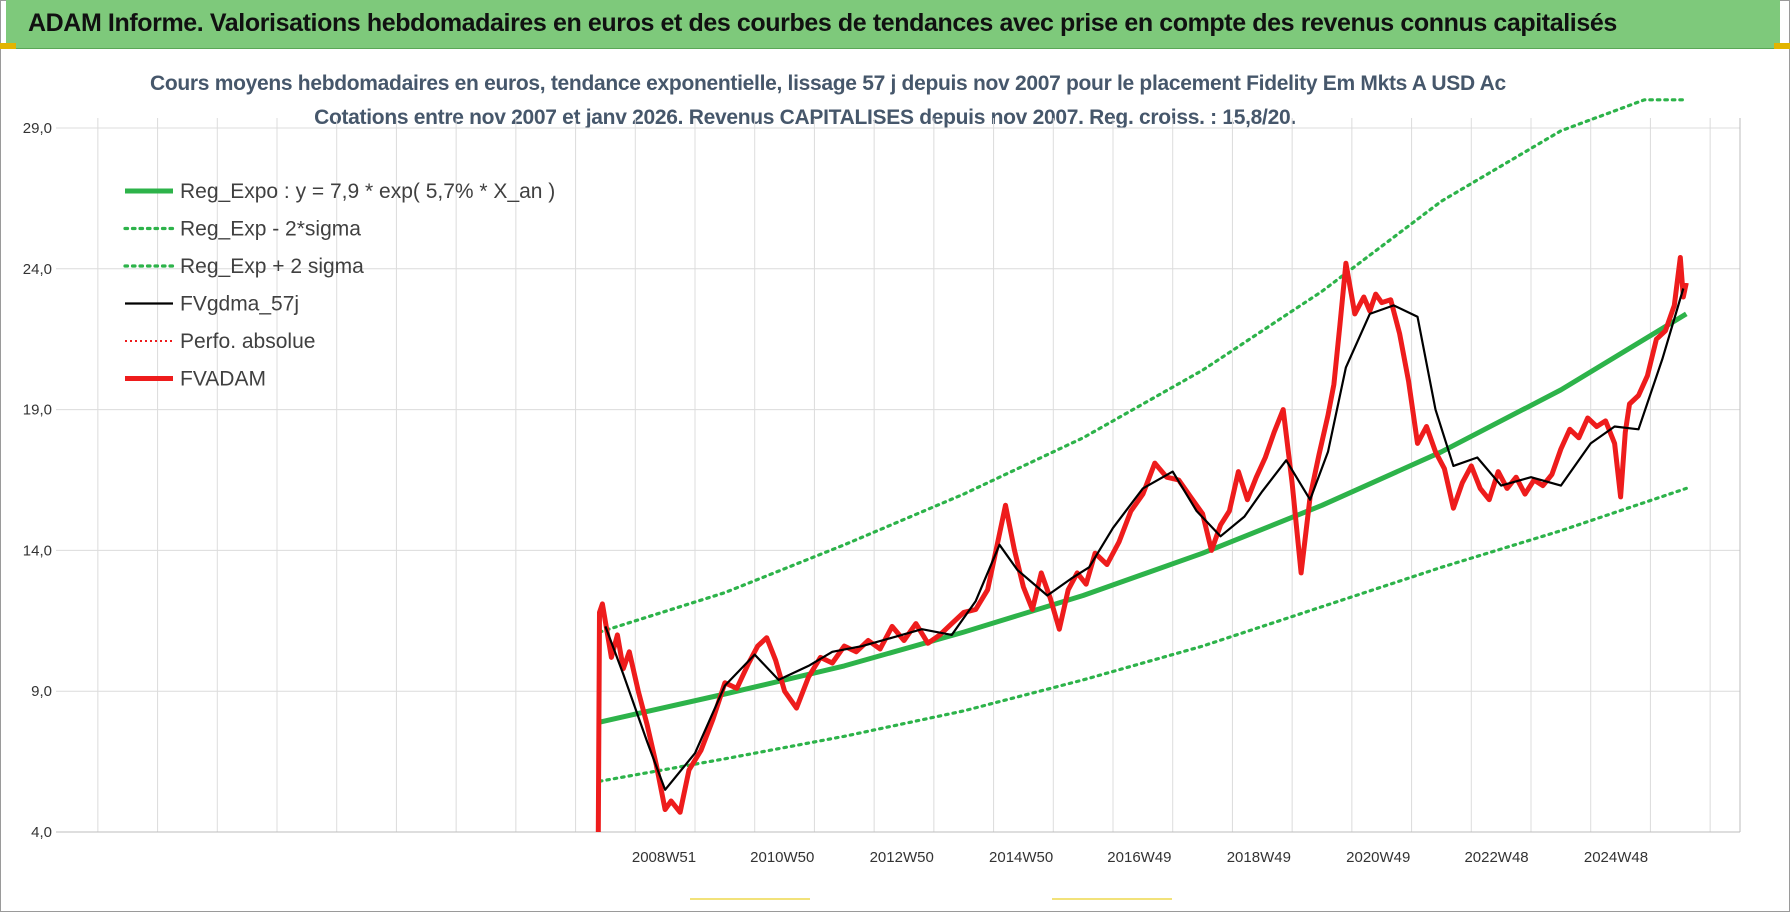 This screenshot has height=912, width=1790. What do you see at coordinates (782, 857) in the screenshot?
I see `x-tick-label: 2010W50` at bounding box center [782, 857].